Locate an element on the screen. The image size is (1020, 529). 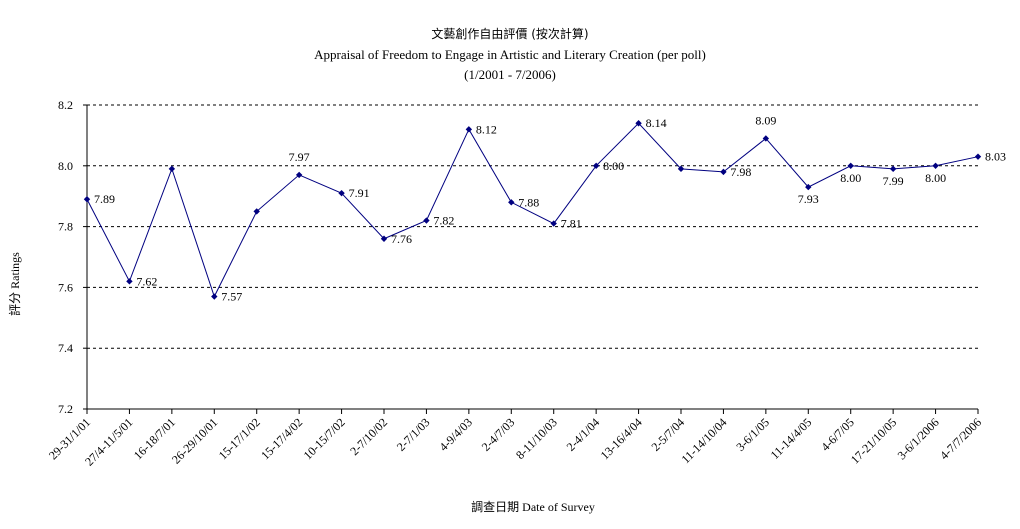
data-label: 7.57 is located at coordinates (231, 297).